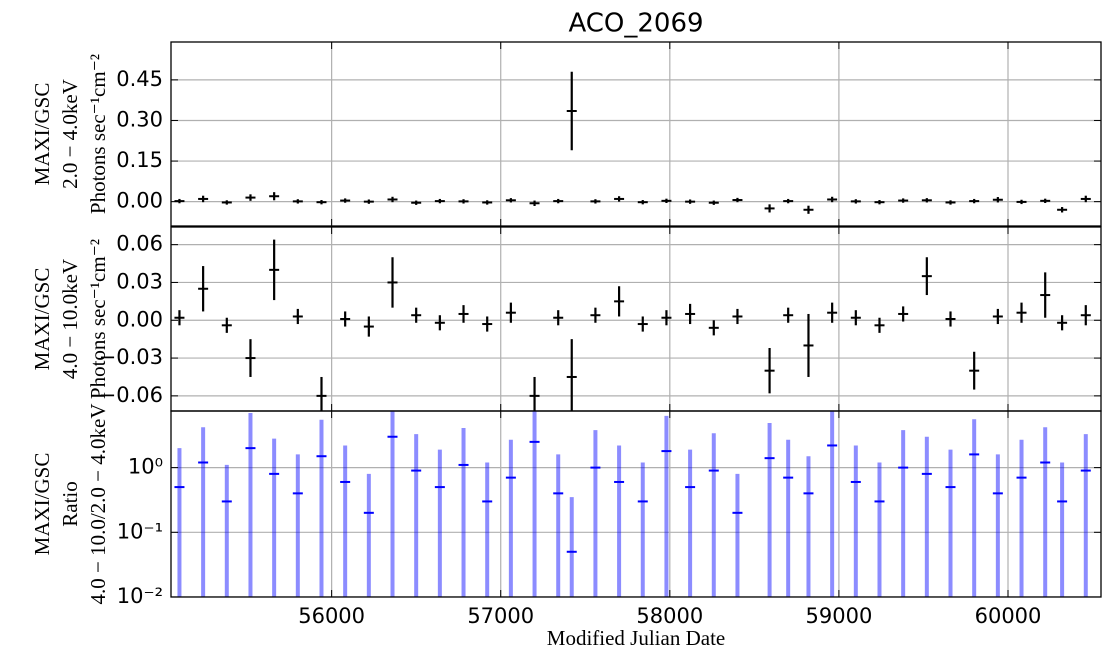 This screenshot has width=1113, height=667. Describe the element at coordinates (669, 616) in the screenshot. I see `x-tick-label: 58000` at that location.